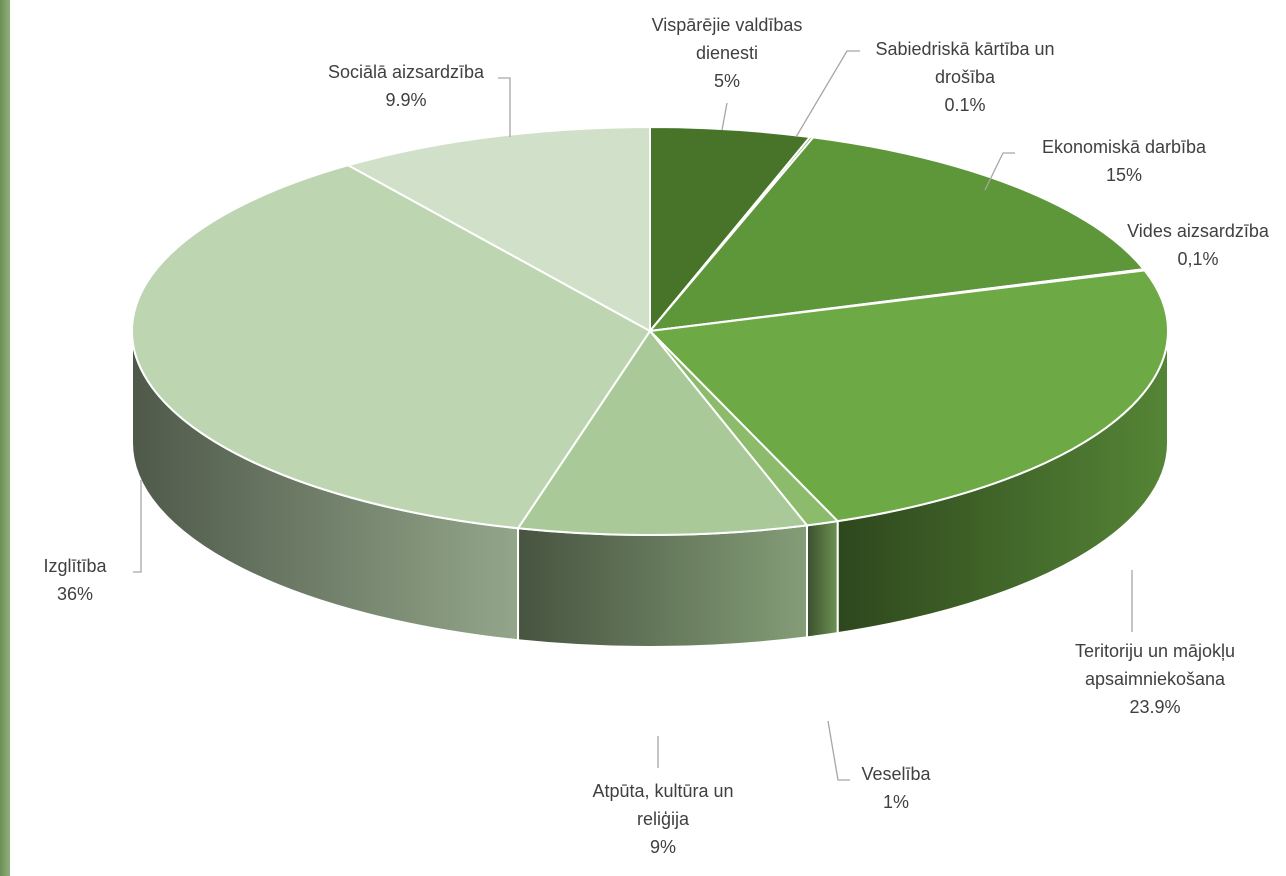  I want to click on data-label-2: Ekonomiskā darbība 15%, so click(1124, 161).